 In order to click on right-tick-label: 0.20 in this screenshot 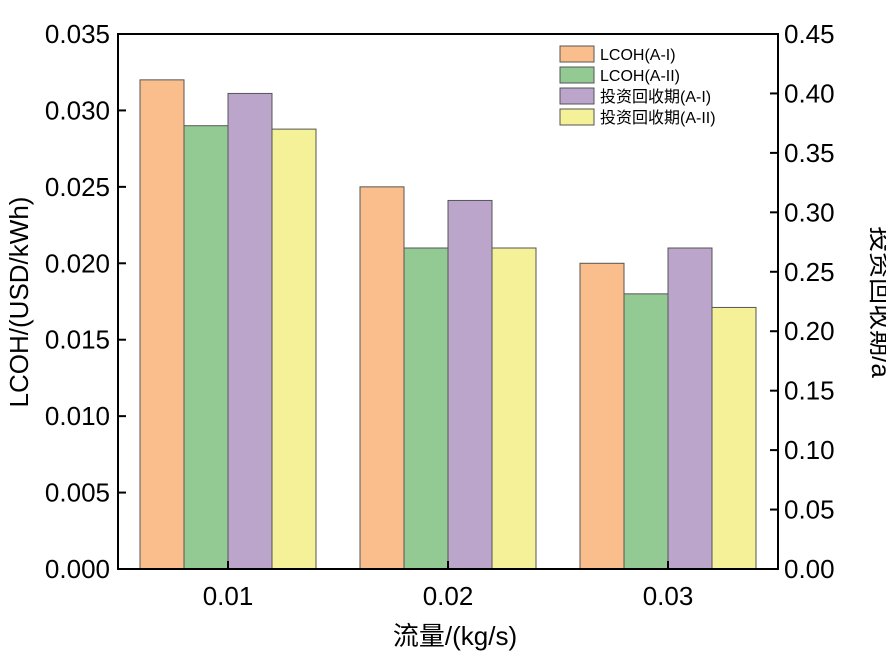, I will do `click(809, 331)`.